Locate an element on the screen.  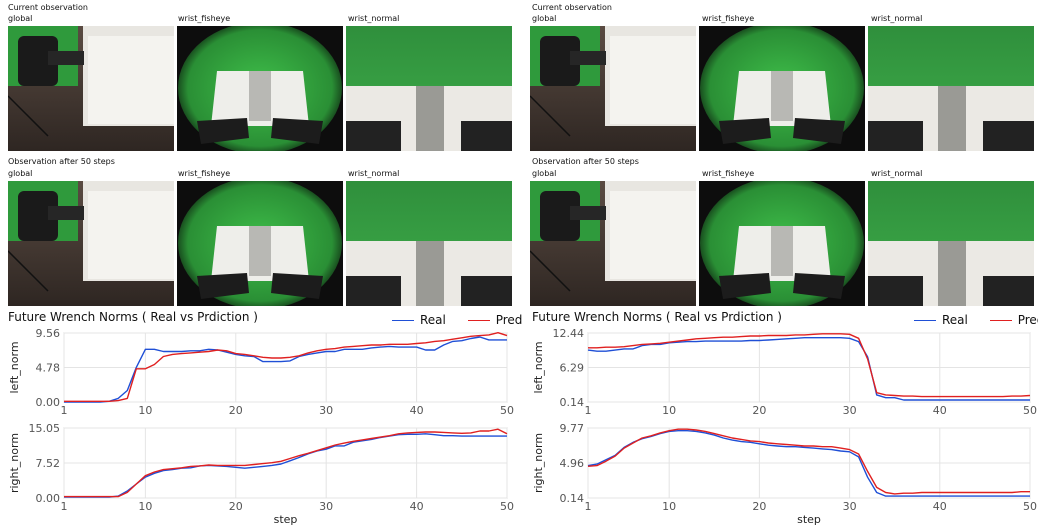
y-tick-label: 15.05 is located at coordinates (45, 428).